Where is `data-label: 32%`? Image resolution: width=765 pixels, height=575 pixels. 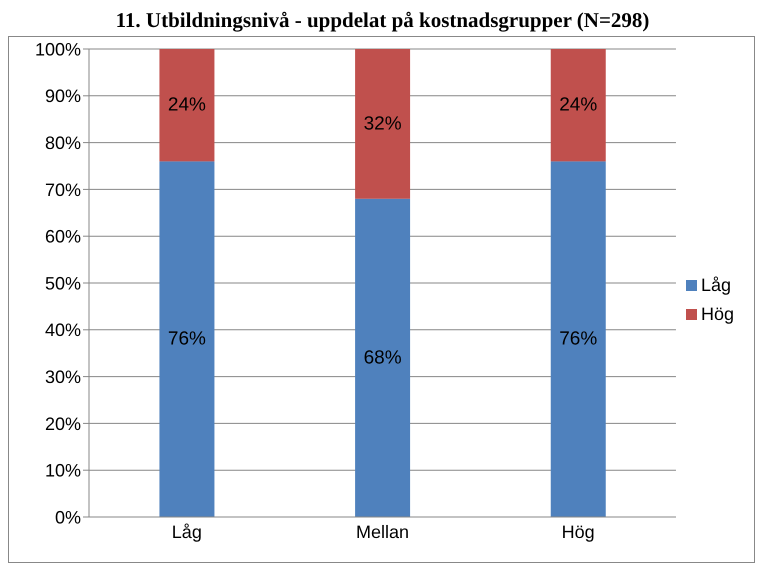 data-label: 32% is located at coordinates (383, 123).